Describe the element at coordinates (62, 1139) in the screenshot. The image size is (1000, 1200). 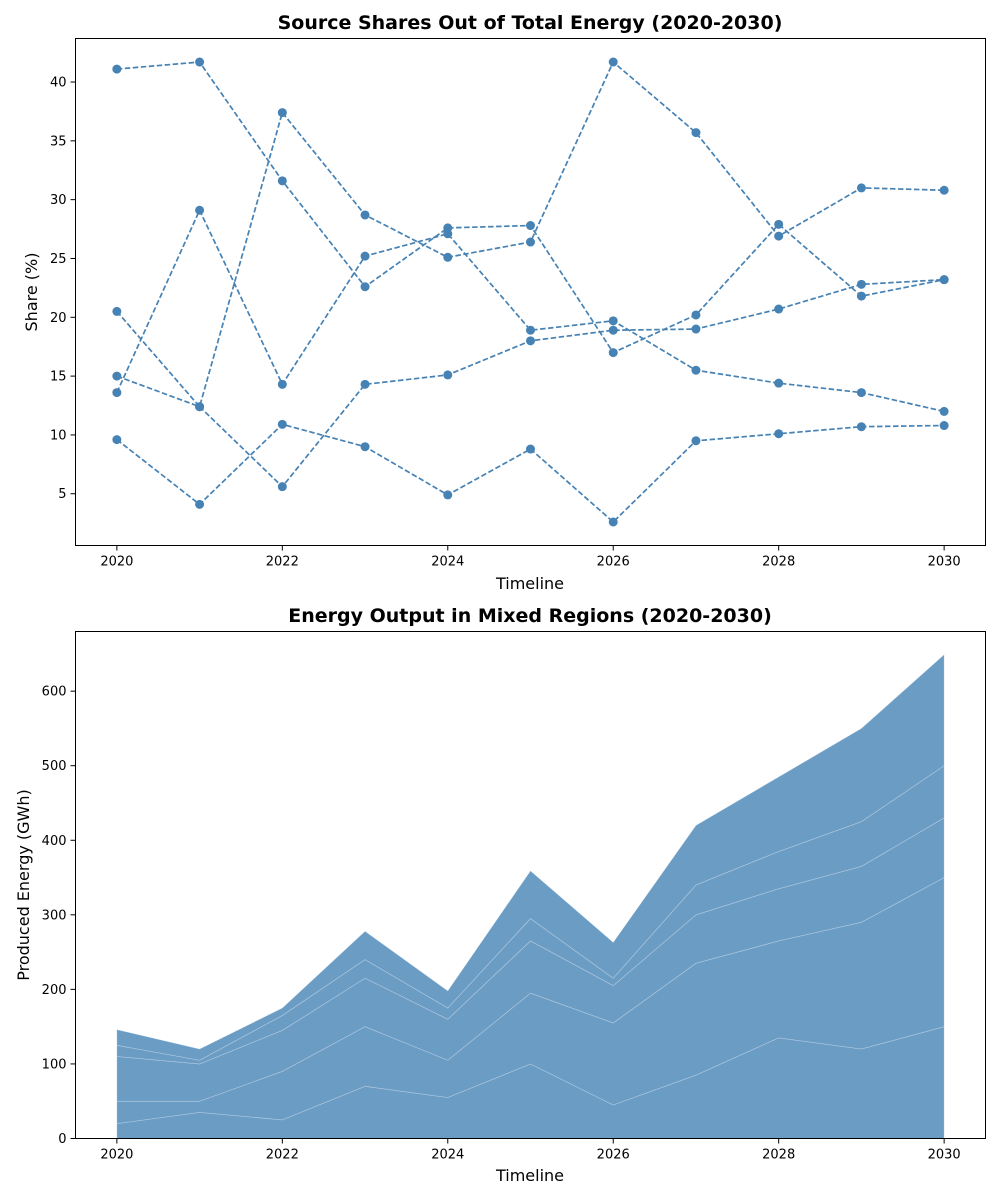
I see `area-chart-y-tick-label: 0` at that location.